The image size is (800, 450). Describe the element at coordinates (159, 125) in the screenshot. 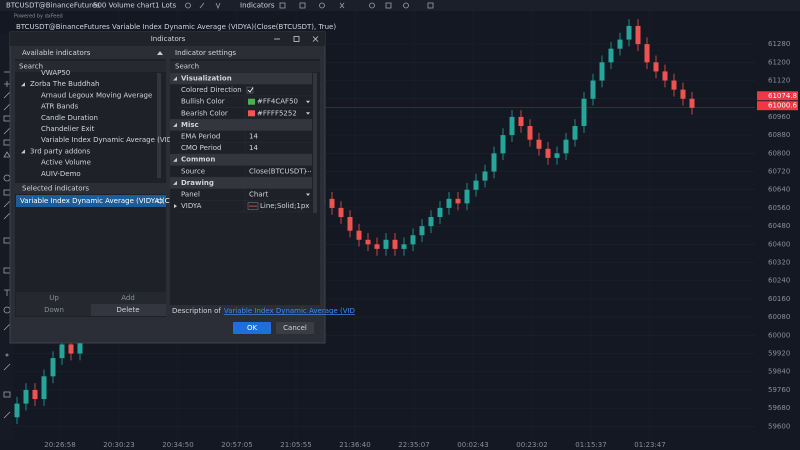

I see `scrollbar` at that location.